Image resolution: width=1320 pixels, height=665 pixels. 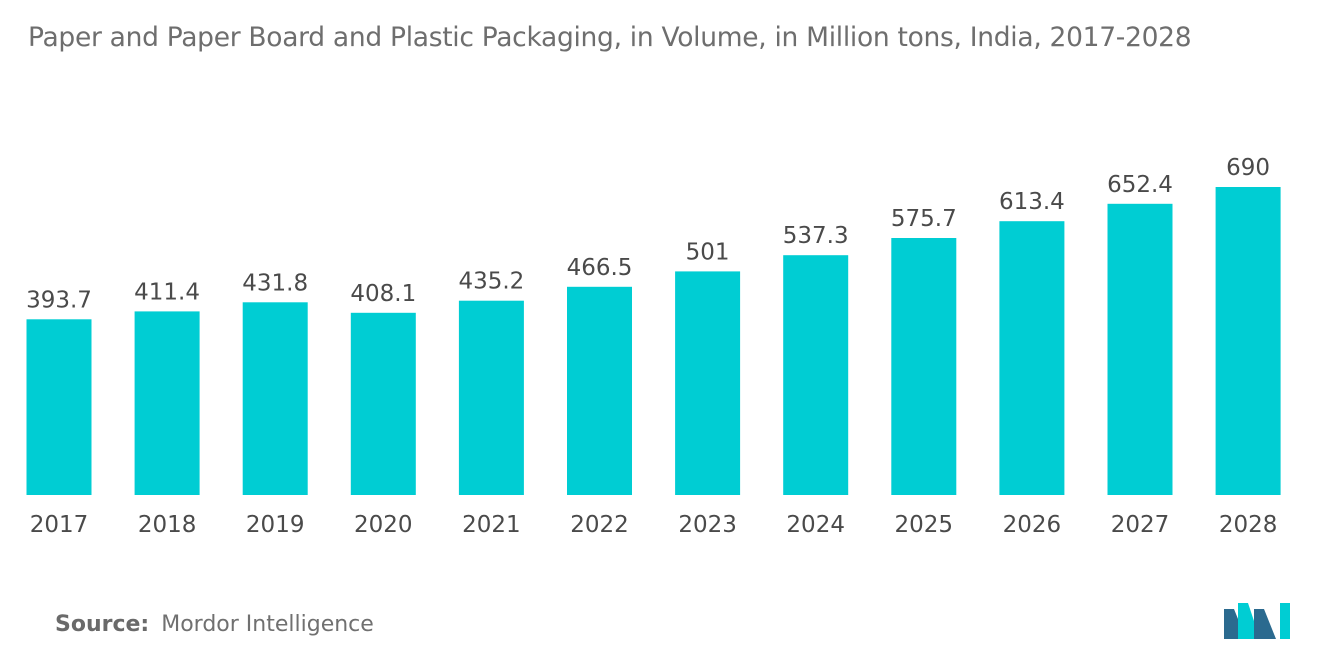 I want to click on source-note: Source: Mordor Intelligence, so click(x=214, y=624).